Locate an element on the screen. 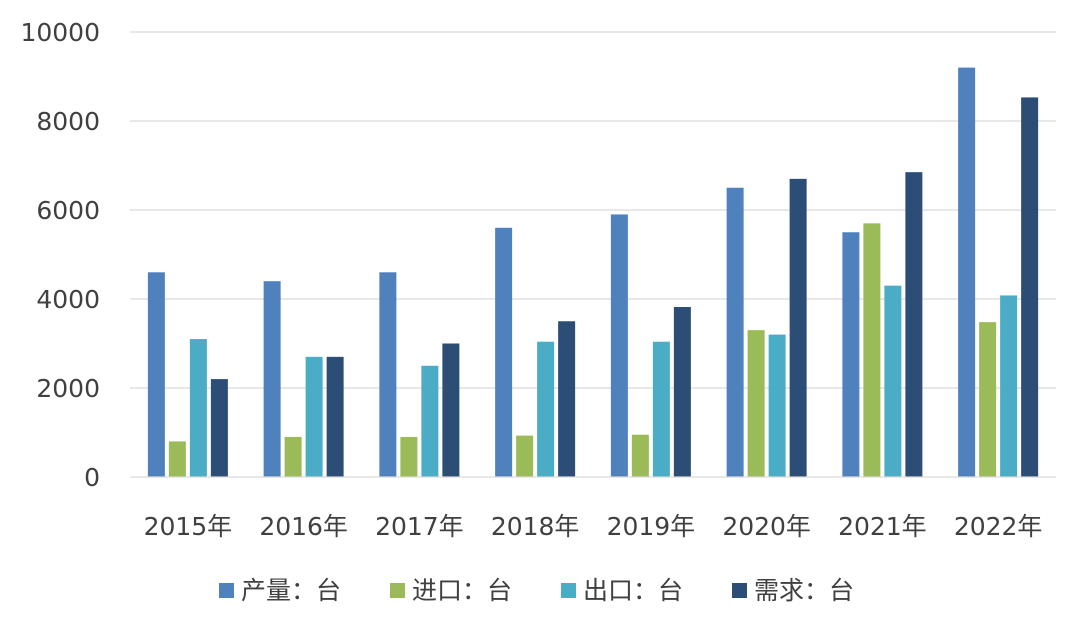 This screenshot has height=621, width=1080. y-tick-label: 4000 is located at coordinates (68, 299).